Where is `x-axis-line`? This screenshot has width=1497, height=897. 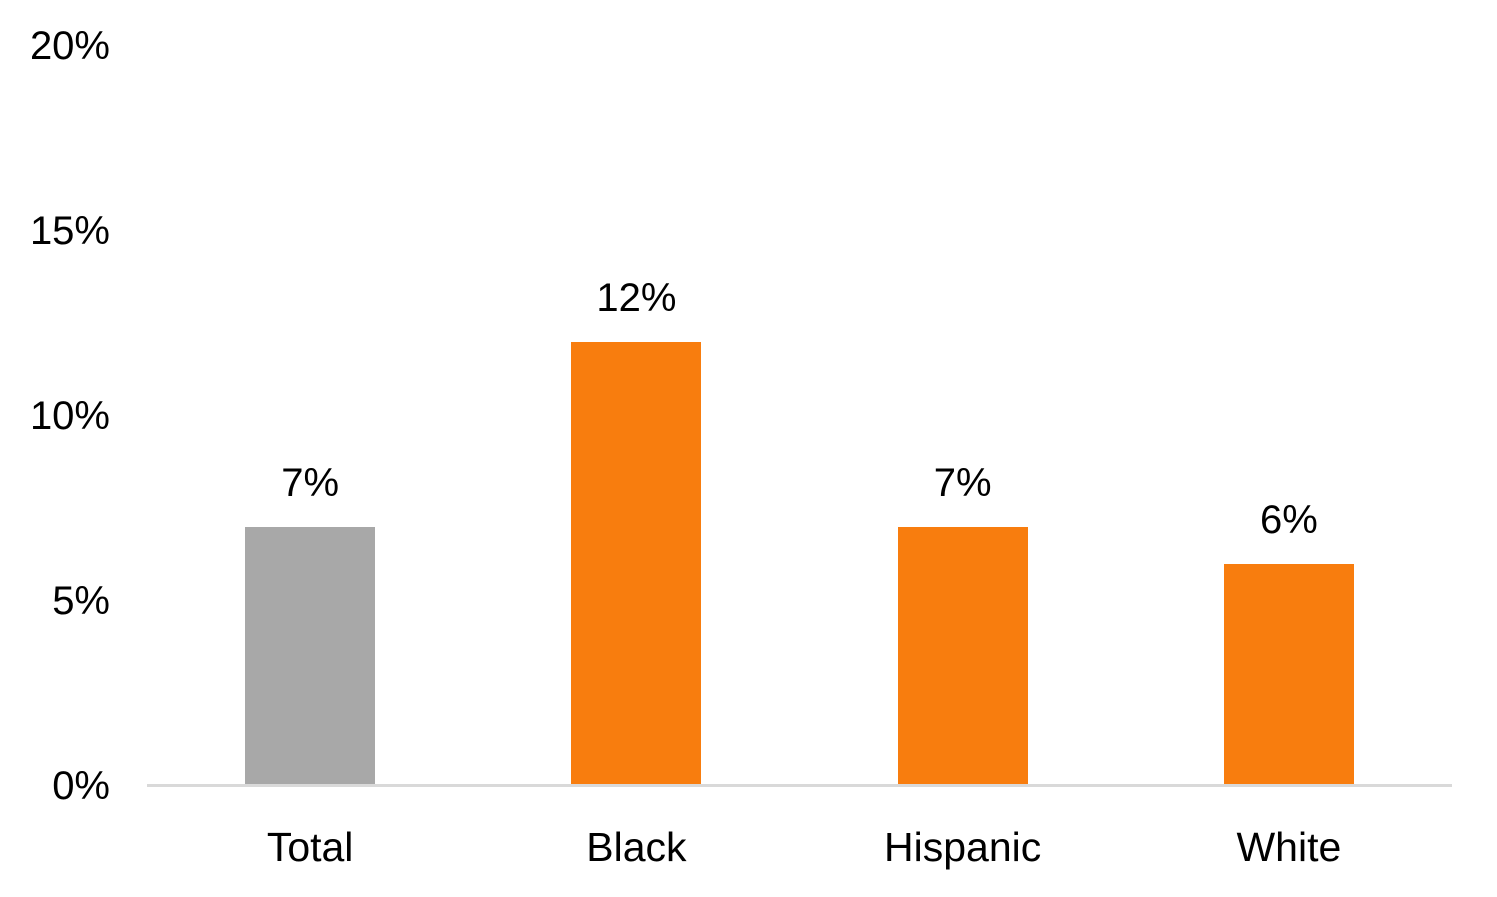
x-axis-line is located at coordinates (799, 785).